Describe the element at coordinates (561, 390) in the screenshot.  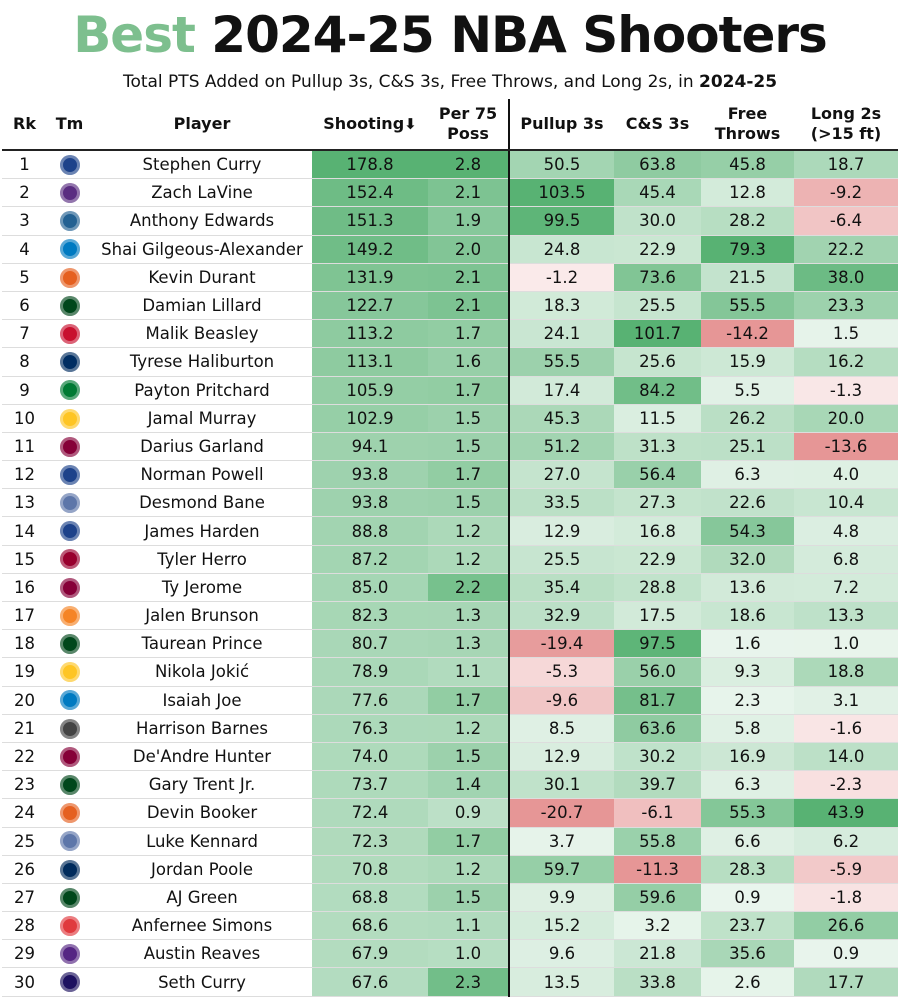
I see `stat-cell: 17.4` at that location.